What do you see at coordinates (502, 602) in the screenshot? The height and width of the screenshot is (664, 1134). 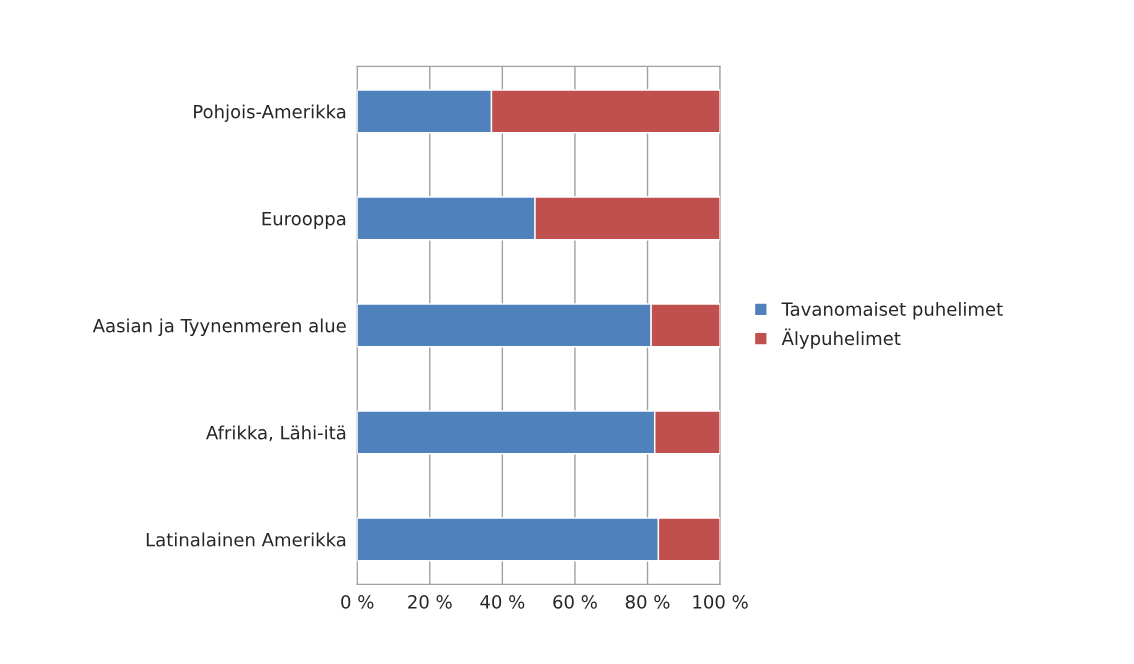 I see `x-tick-label: 40 %` at bounding box center [502, 602].